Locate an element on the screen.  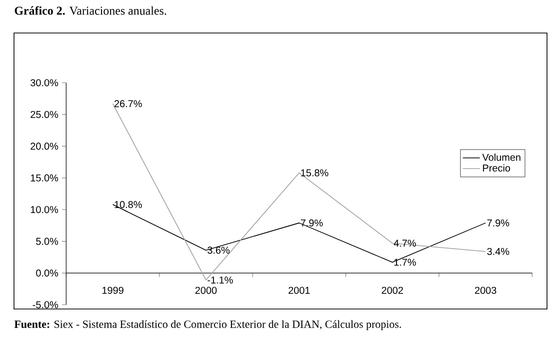
data-label: 15.8% is located at coordinates (314, 172).